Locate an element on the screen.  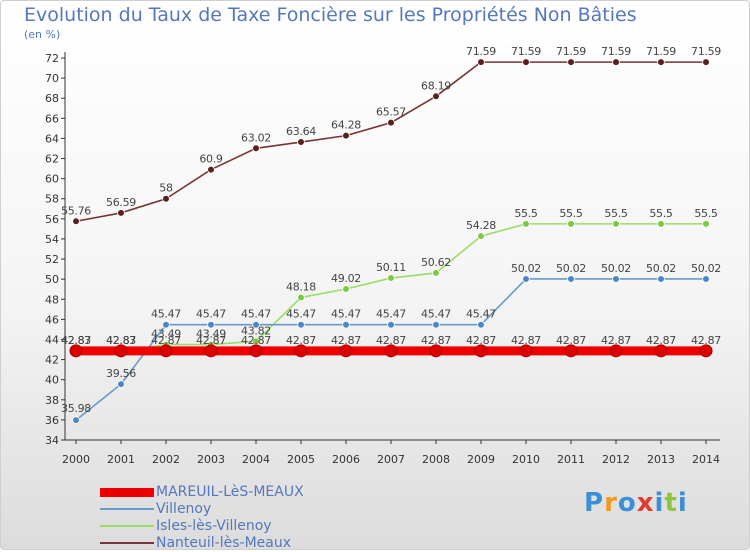
x-tick-label: 2014 is located at coordinates (706, 459).